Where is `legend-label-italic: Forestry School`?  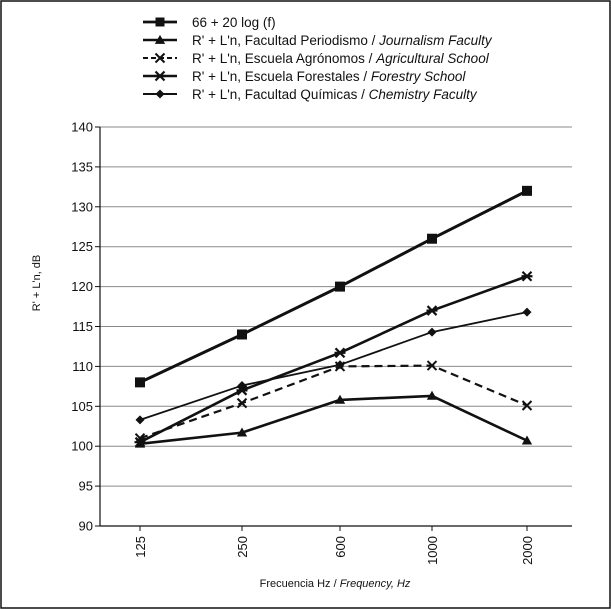 legend-label-italic: Forestry School is located at coordinates (419, 76).